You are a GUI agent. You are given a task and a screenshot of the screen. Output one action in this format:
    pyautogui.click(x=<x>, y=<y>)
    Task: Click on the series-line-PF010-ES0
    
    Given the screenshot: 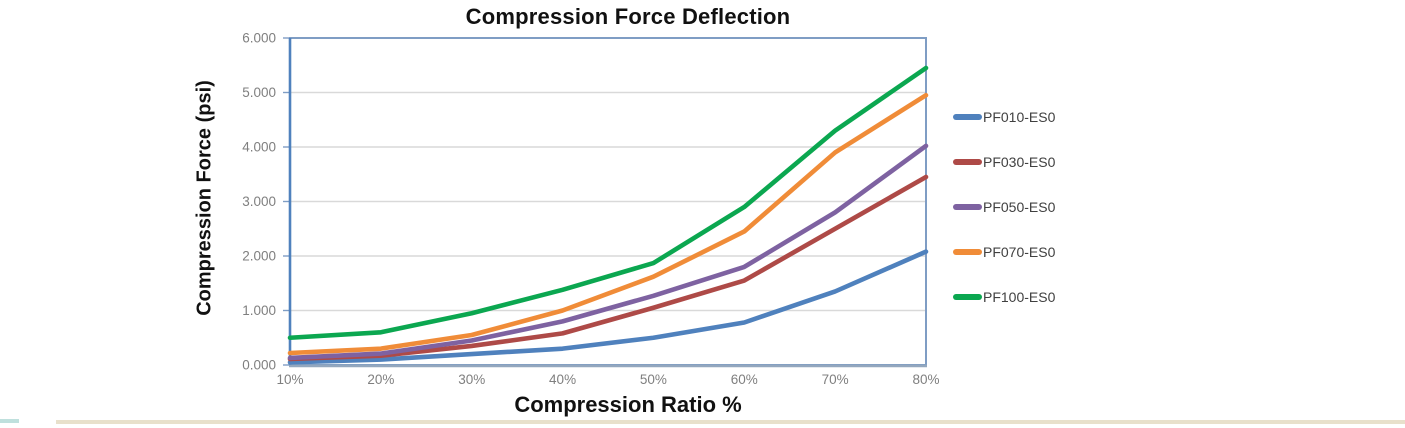 What is the action you would take?
    pyautogui.click(x=608, y=307)
    